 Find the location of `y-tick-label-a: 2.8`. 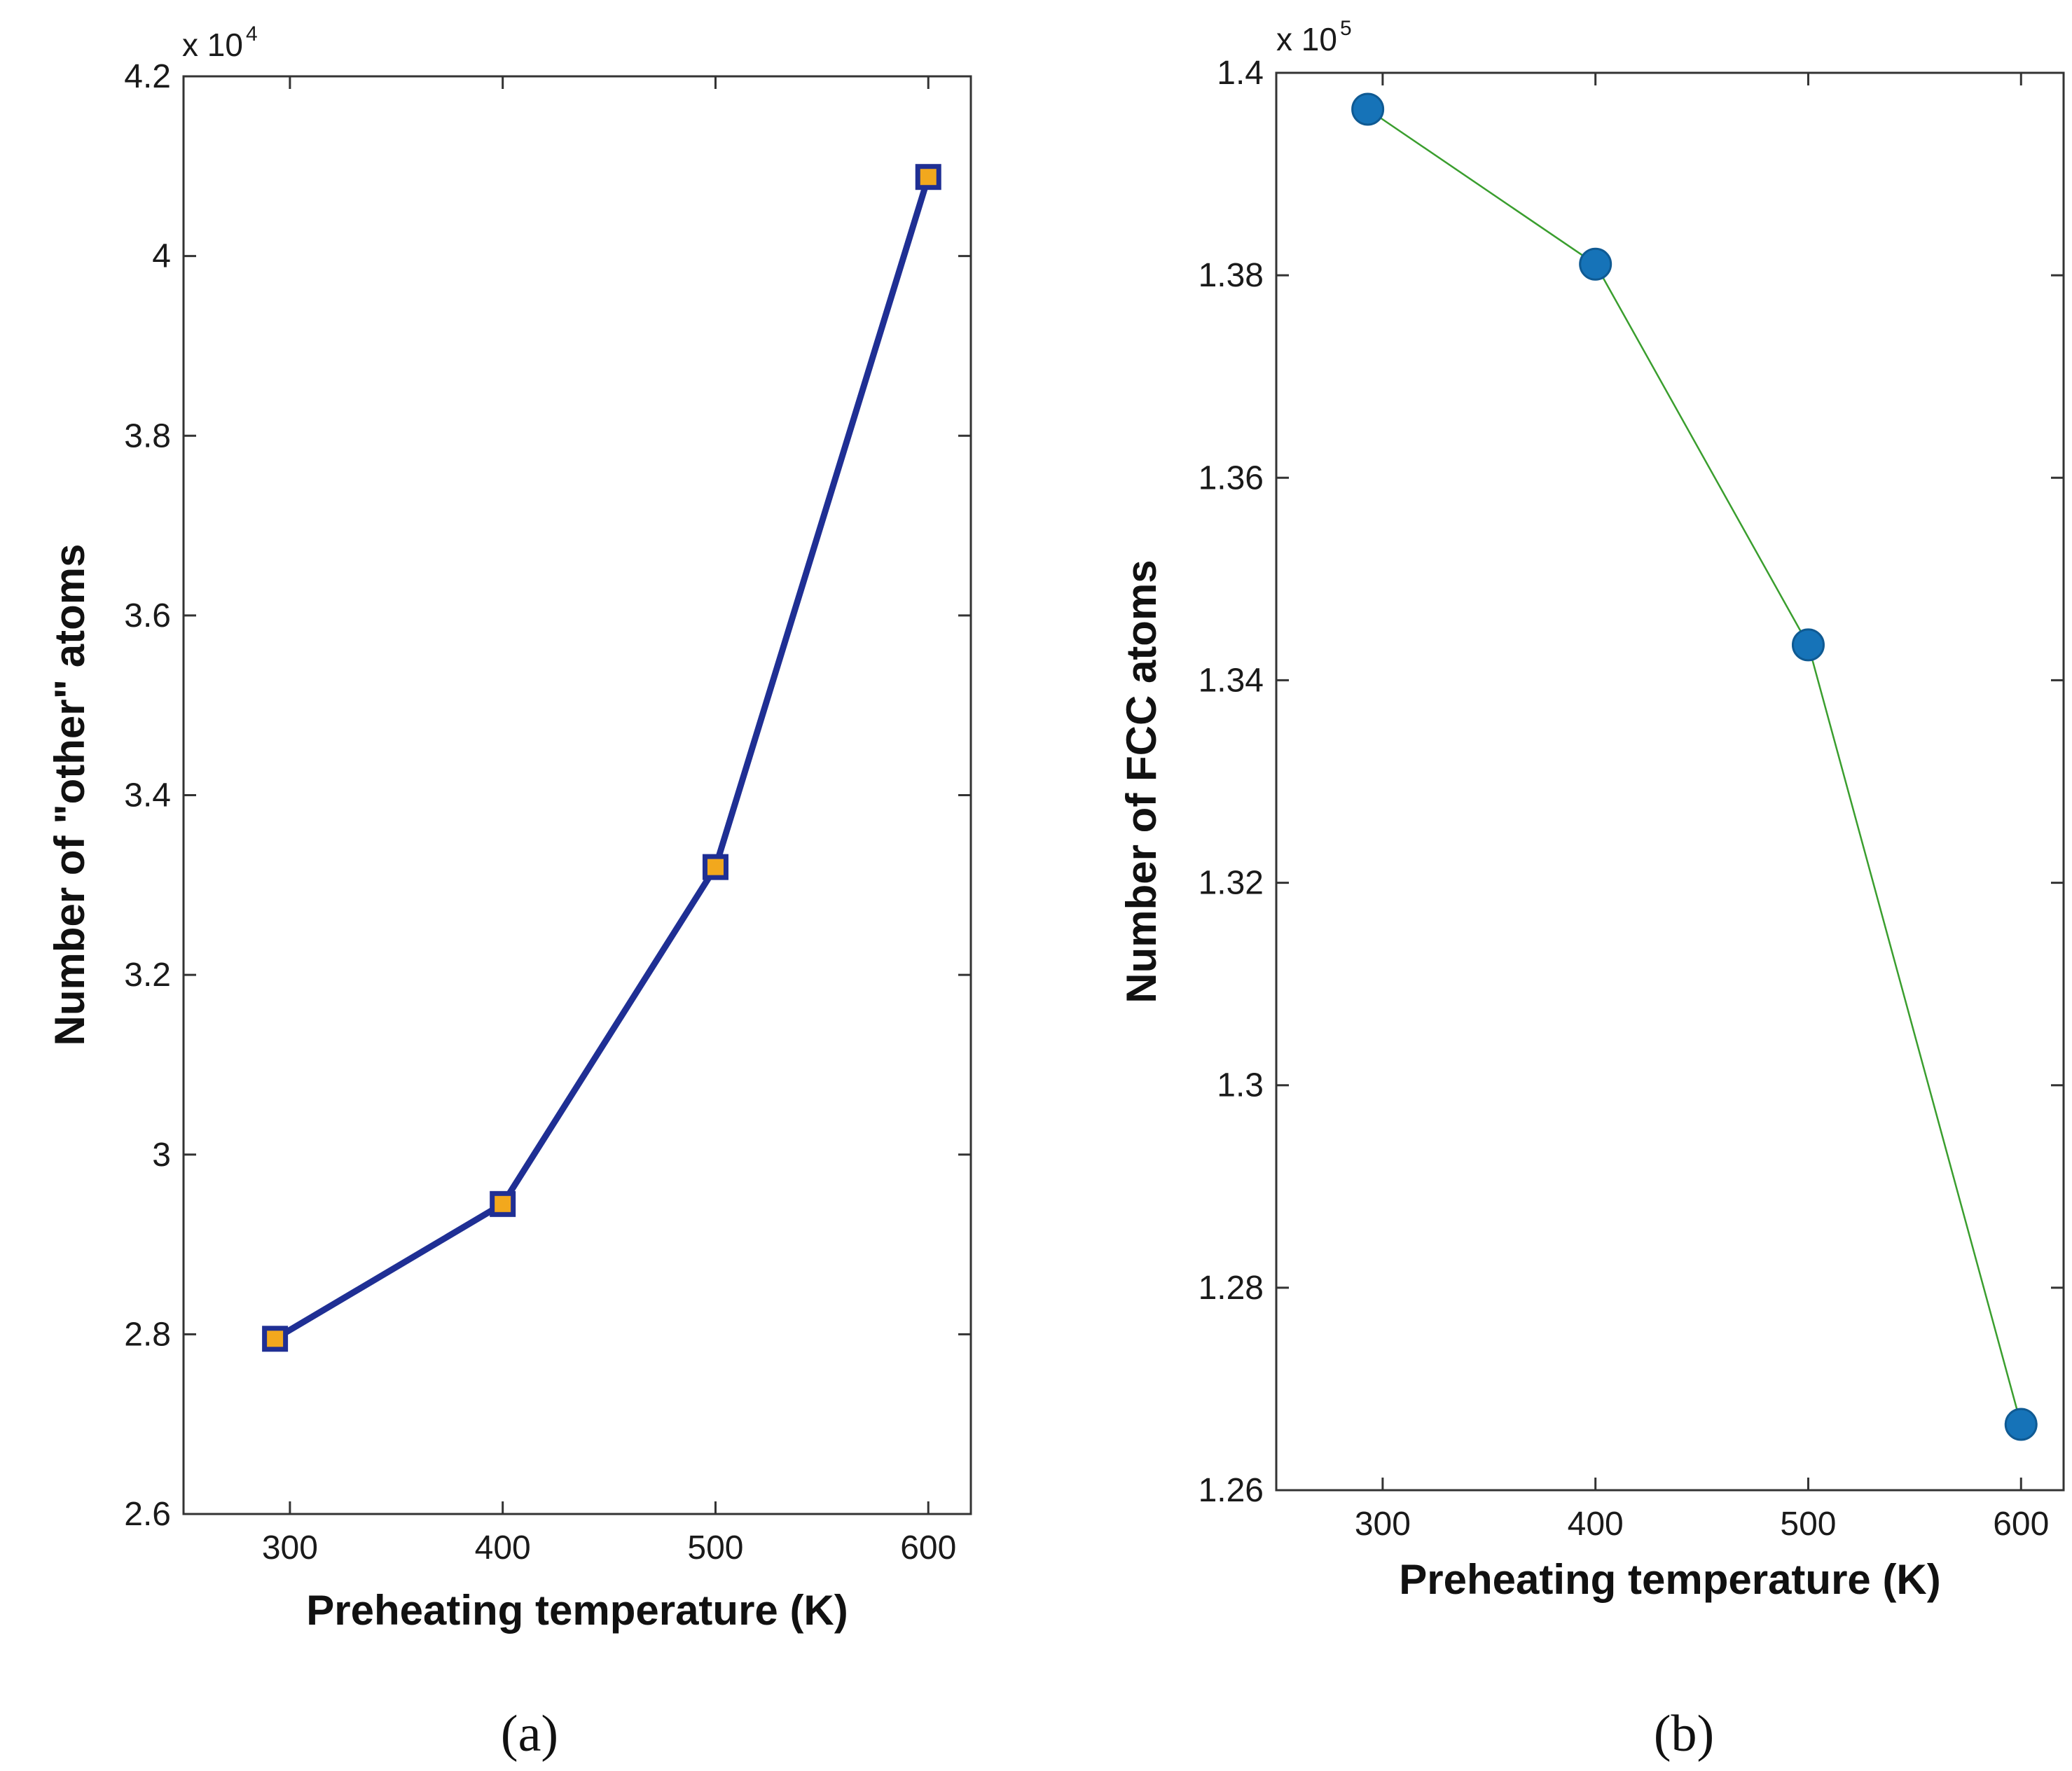

y-tick-label-a: 2.8 is located at coordinates (147, 1334).